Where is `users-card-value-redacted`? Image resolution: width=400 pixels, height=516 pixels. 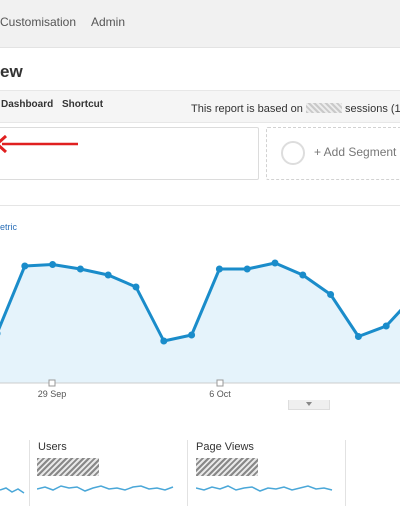 users-card-value-redacted is located at coordinates (68, 467).